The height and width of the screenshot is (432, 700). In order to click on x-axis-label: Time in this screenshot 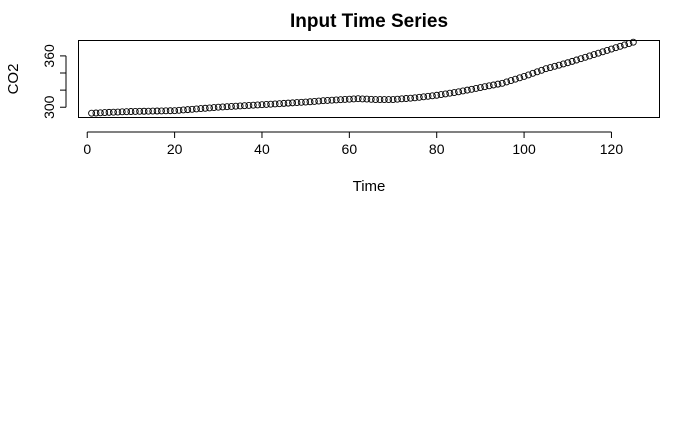, I will do `click(369, 186)`.